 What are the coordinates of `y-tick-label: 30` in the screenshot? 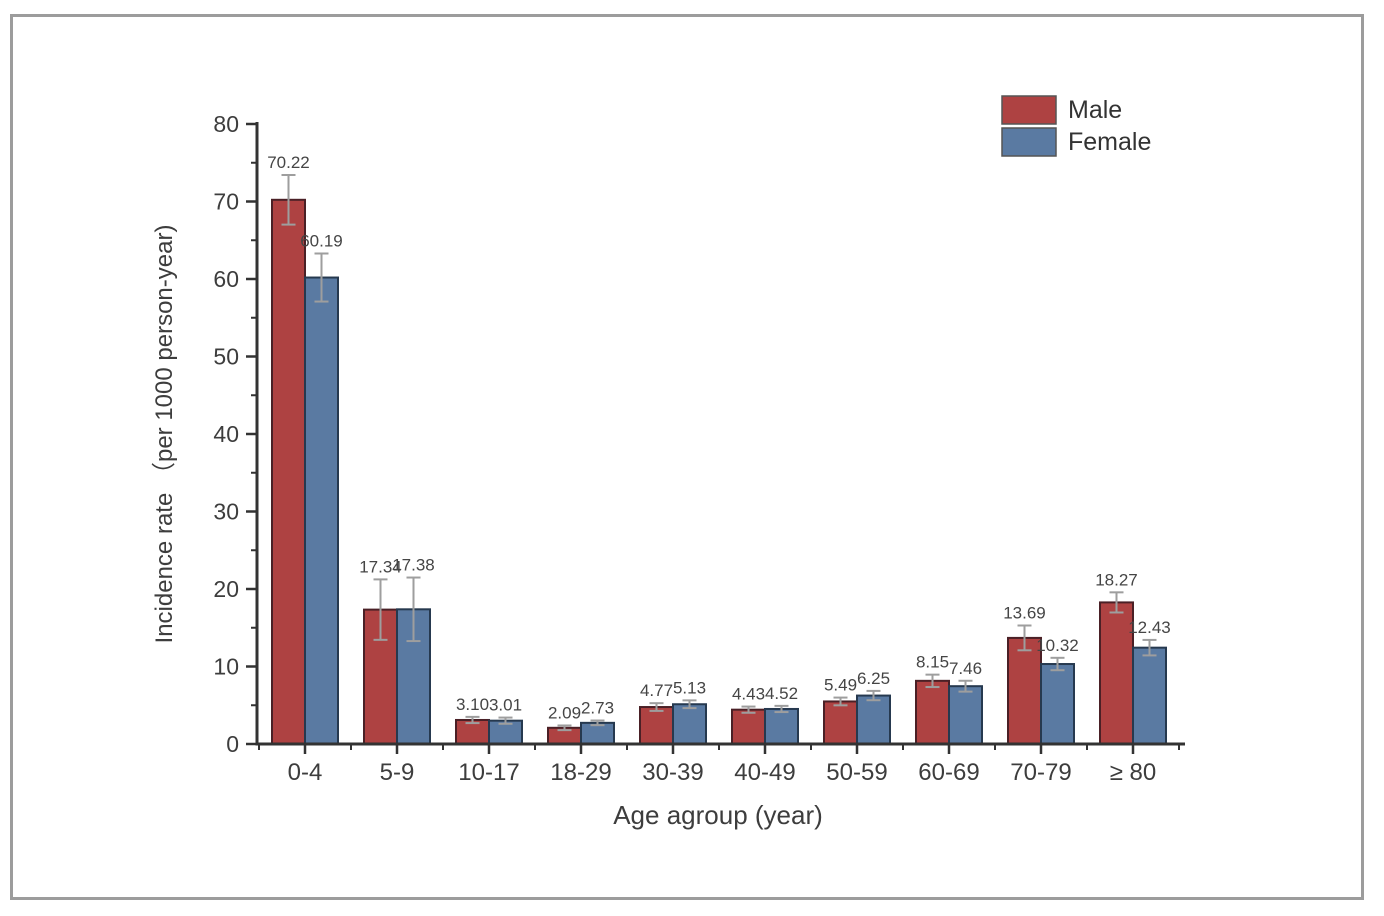 It's located at (226, 512).